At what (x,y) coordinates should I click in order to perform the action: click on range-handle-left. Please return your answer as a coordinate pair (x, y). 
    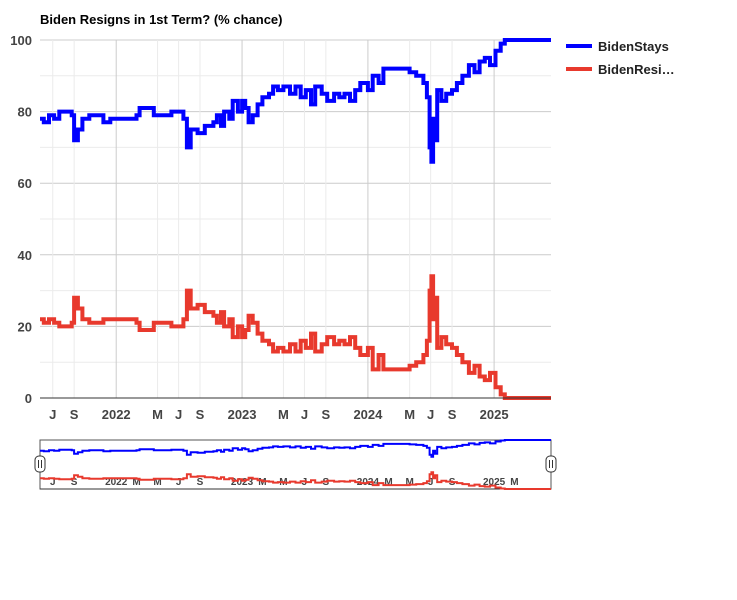
    Looking at the image, I should click on (40, 464).